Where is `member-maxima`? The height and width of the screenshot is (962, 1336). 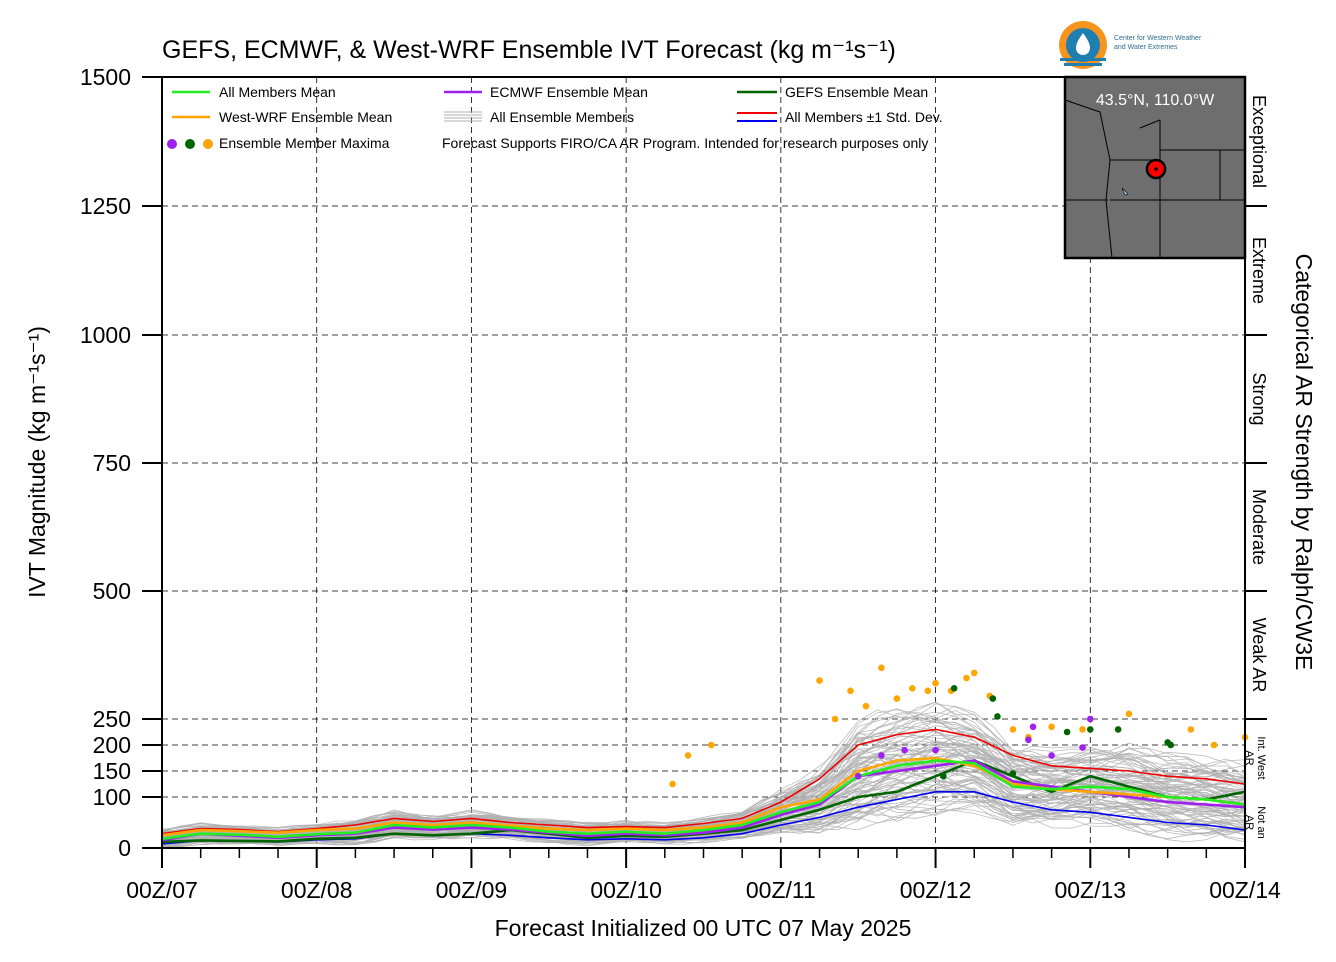 member-maxima is located at coordinates (959, 726).